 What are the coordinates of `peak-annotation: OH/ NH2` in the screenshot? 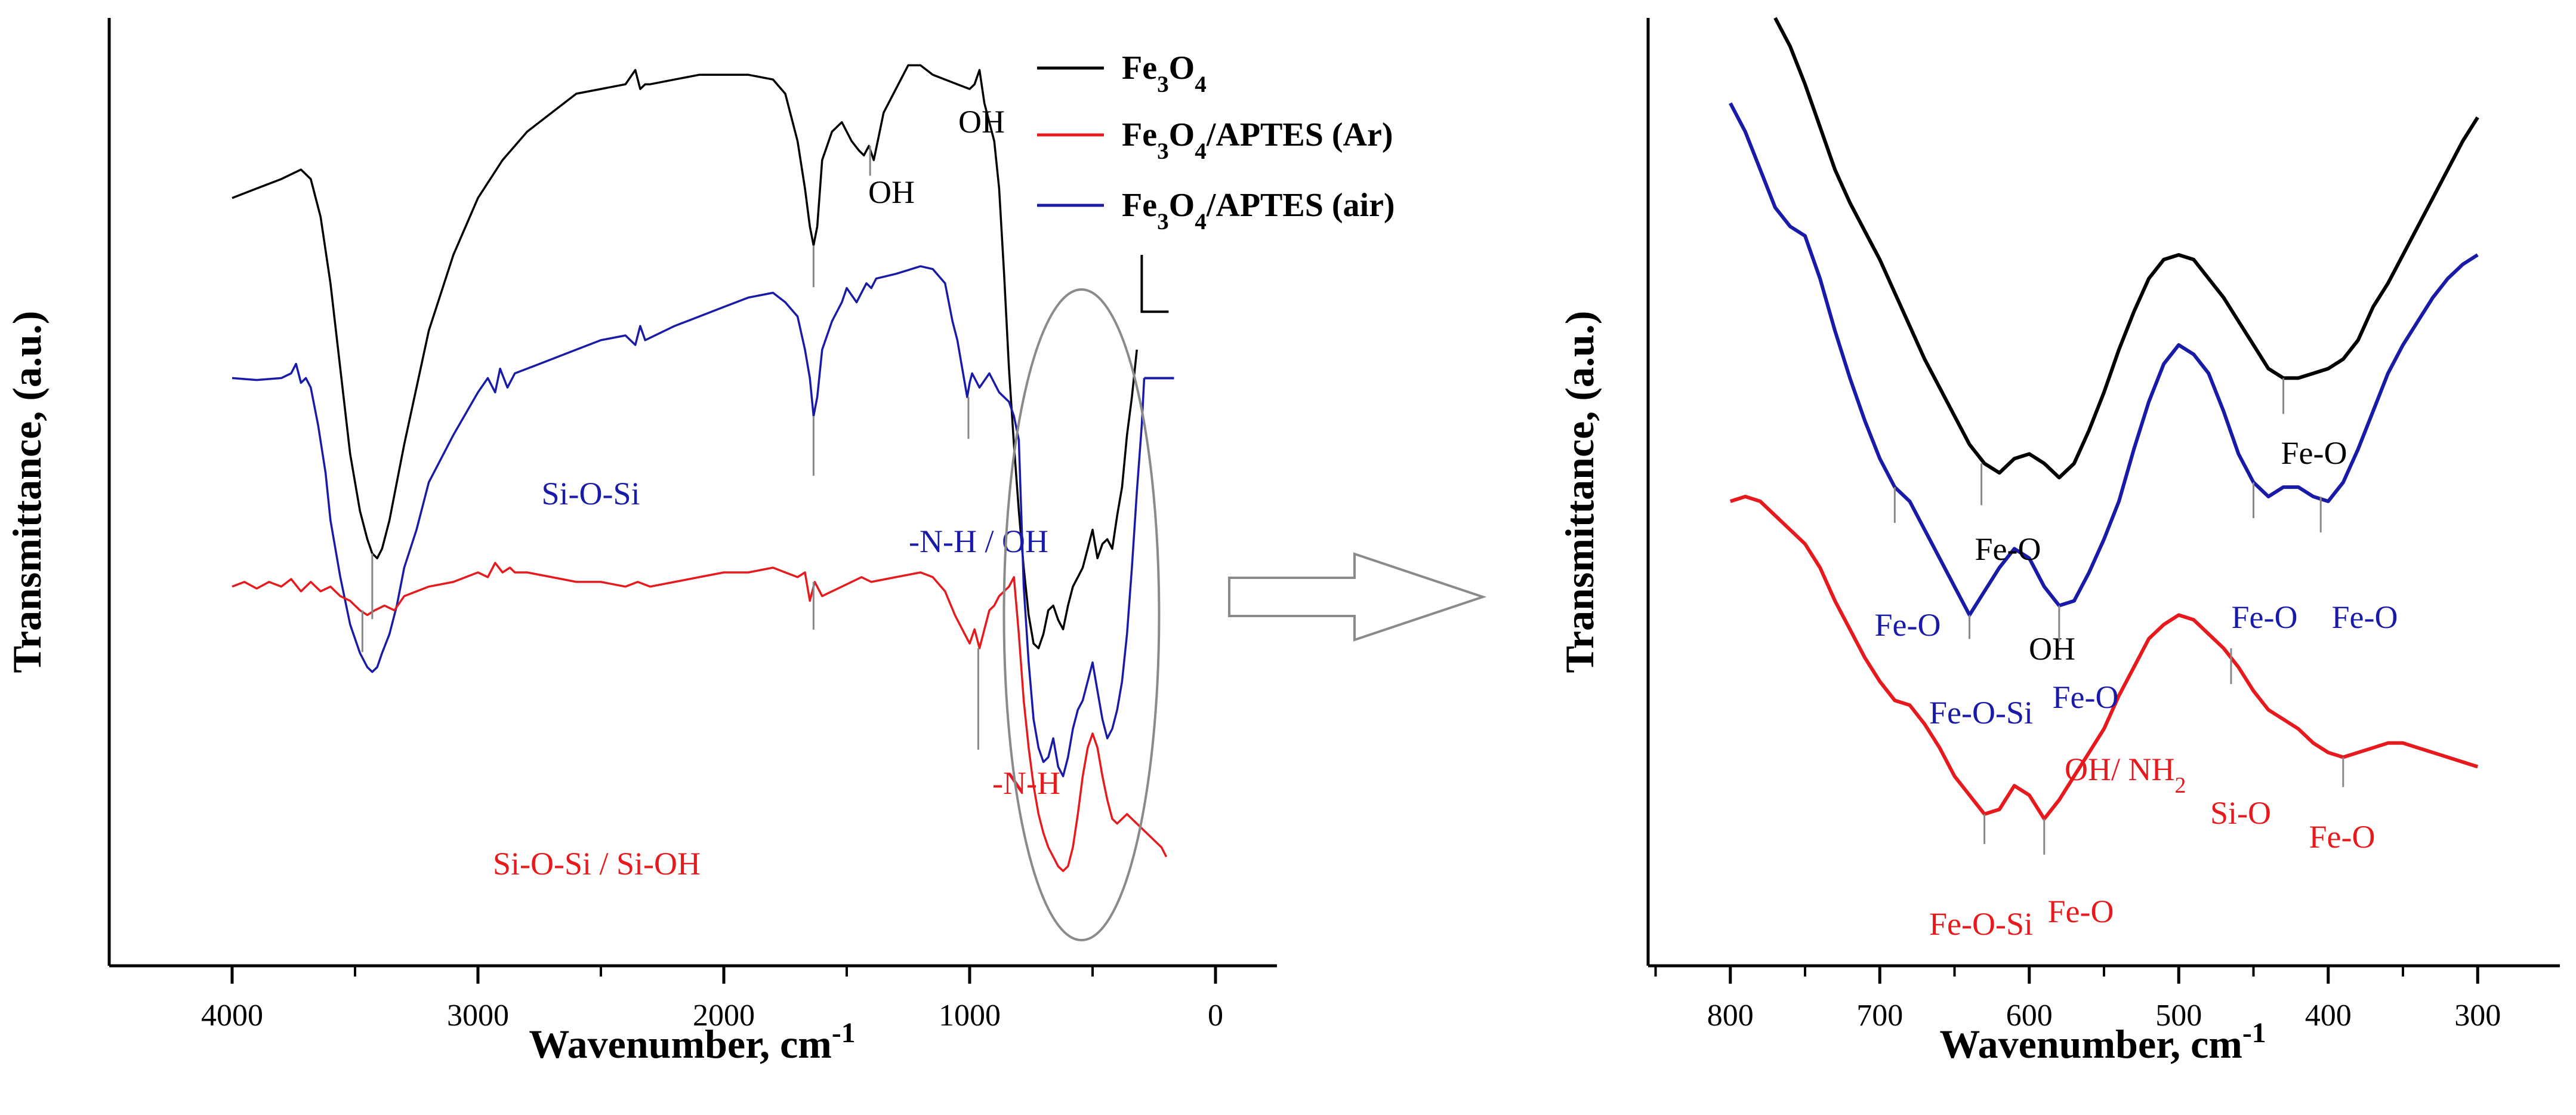 It's located at (2125, 774).